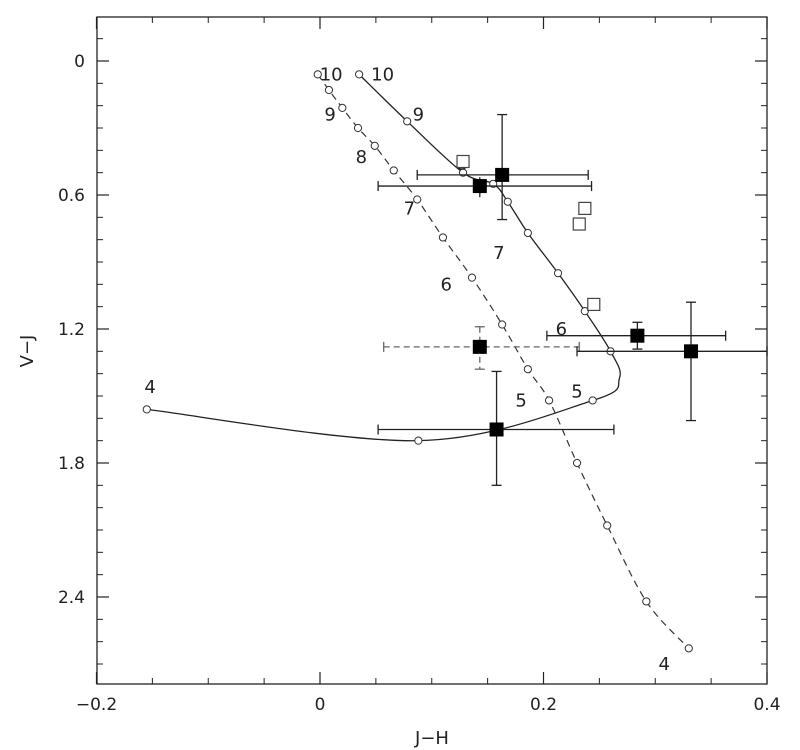  What do you see at coordinates (96, 705) in the screenshot?
I see `x-tick-label: −0.2` at bounding box center [96, 705].